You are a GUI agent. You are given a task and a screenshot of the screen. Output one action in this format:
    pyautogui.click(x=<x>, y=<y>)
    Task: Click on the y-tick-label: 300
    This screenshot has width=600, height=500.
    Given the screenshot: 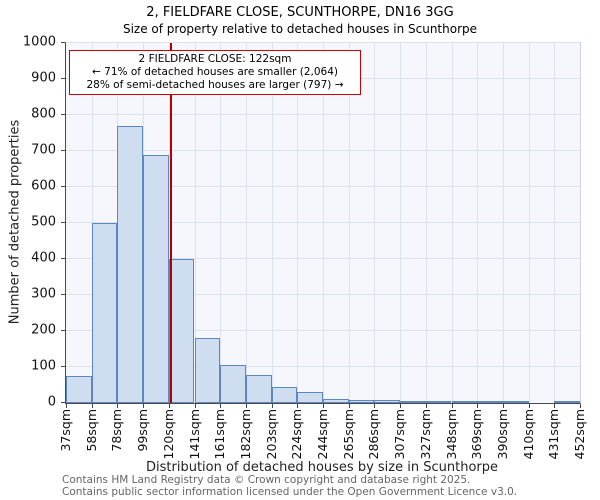 What is the action you would take?
    pyautogui.click(x=43, y=294)
    